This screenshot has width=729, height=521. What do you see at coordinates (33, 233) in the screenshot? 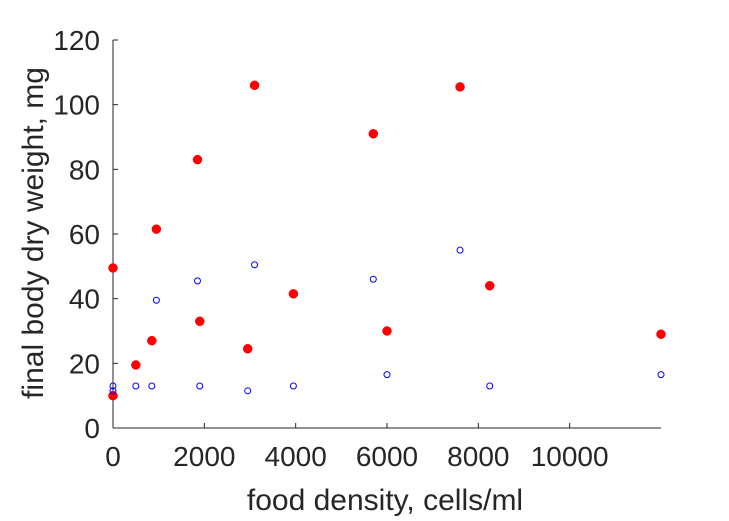
I see `y-axis-title: final body dry weight, mg` at bounding box center [33, 233].